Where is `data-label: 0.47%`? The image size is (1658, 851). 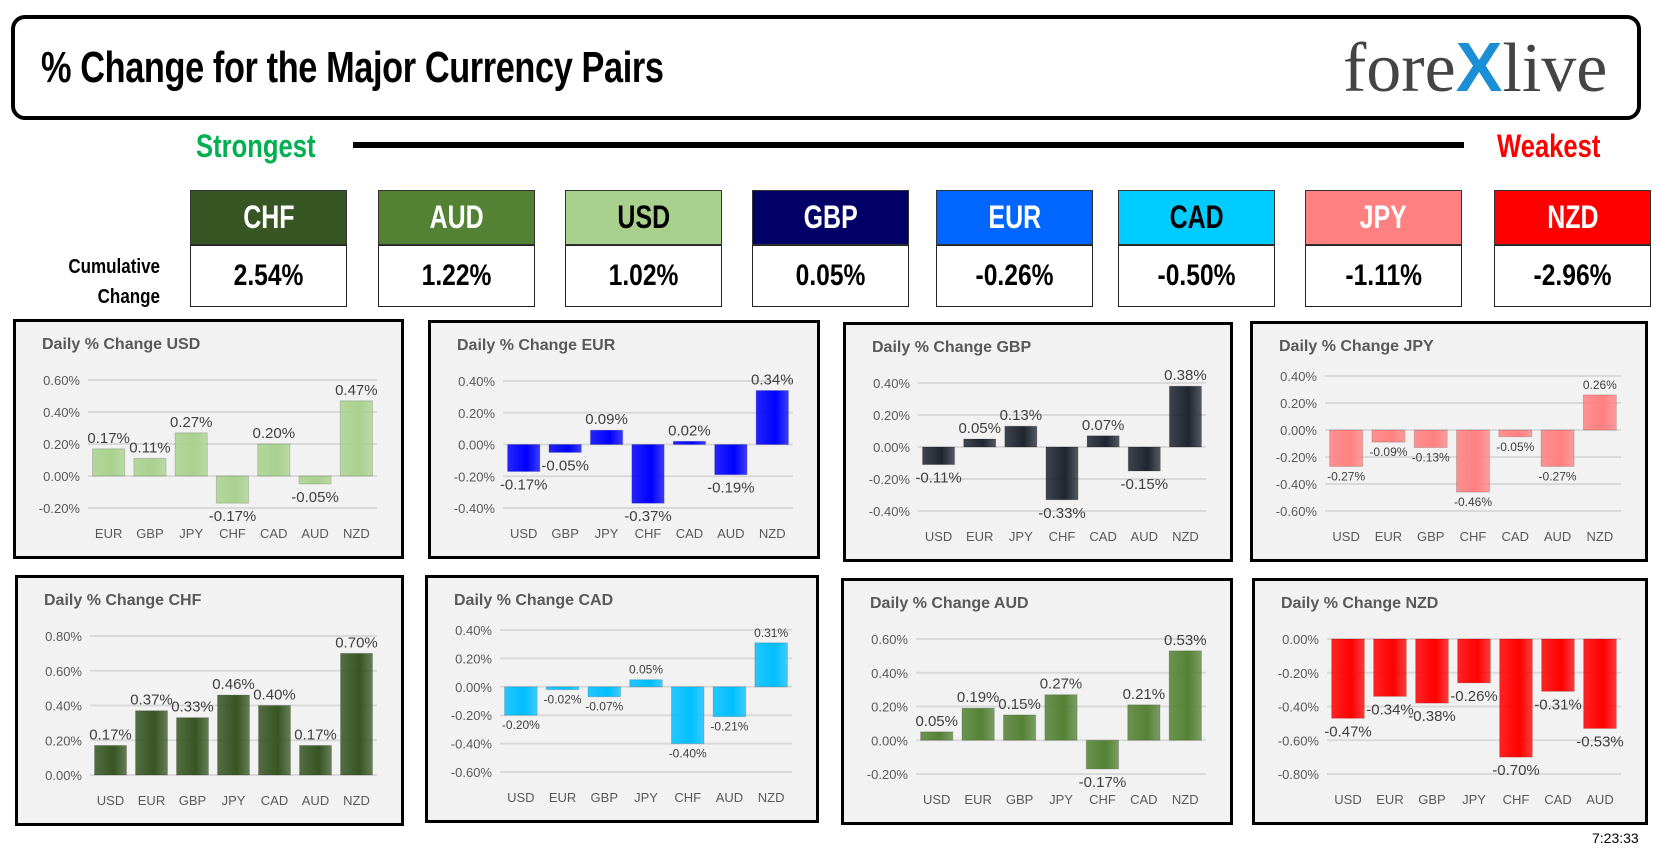
data-label: 0.47% is located at coordinates (356, 390).